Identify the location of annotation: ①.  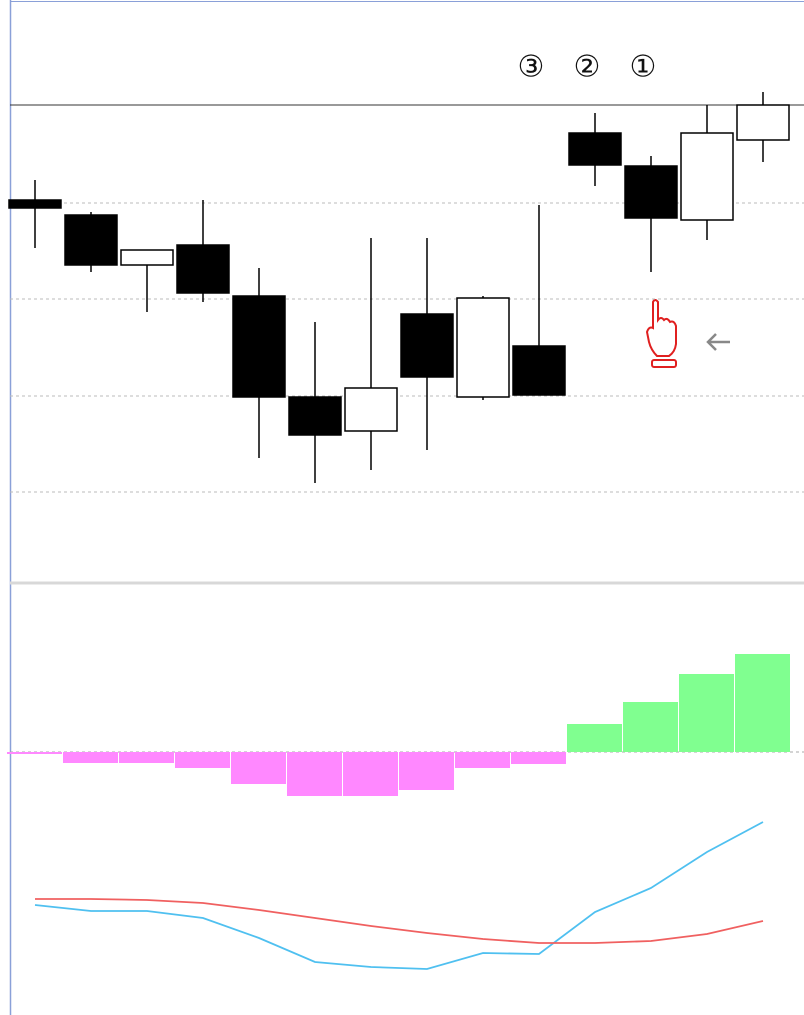
(643, 67).